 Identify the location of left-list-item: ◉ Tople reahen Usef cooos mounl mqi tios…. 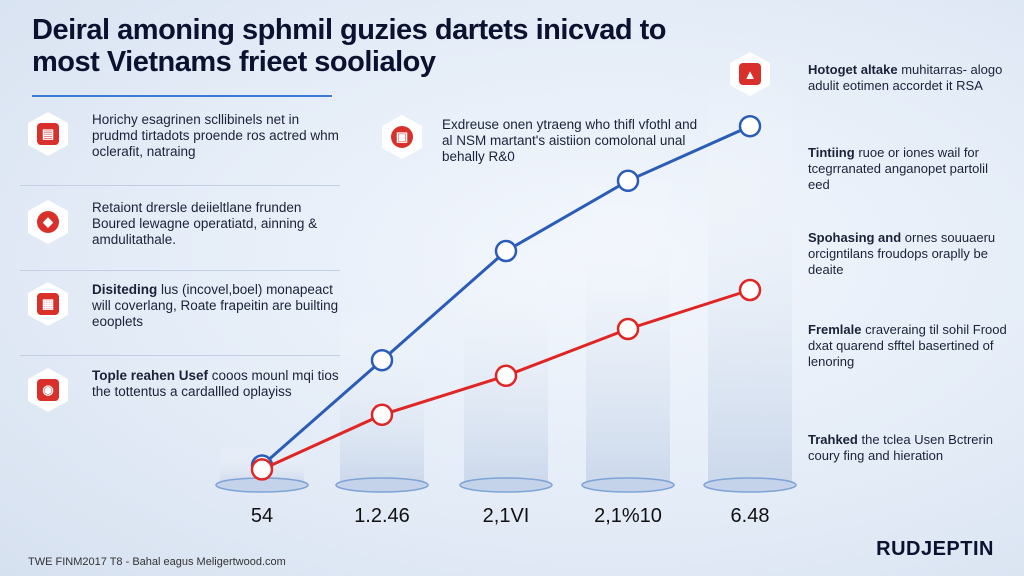
(188, 390).